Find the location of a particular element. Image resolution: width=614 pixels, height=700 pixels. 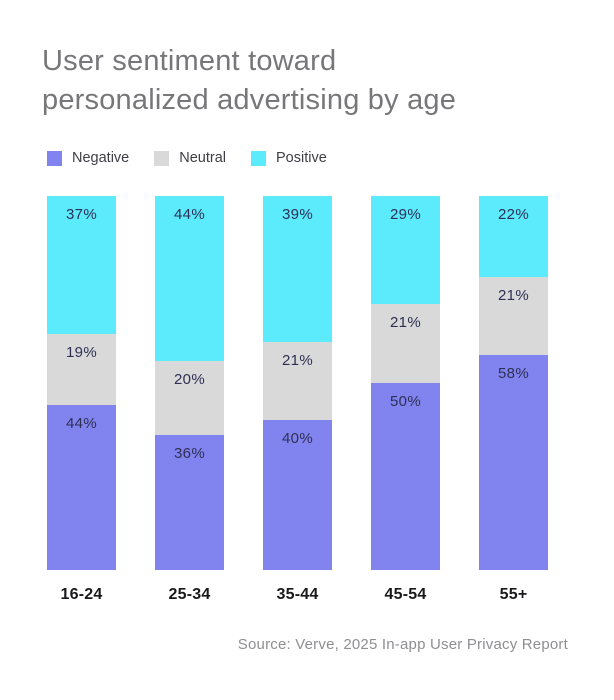

bar-segment-positive: 29% is located at coordinates (405, 250).